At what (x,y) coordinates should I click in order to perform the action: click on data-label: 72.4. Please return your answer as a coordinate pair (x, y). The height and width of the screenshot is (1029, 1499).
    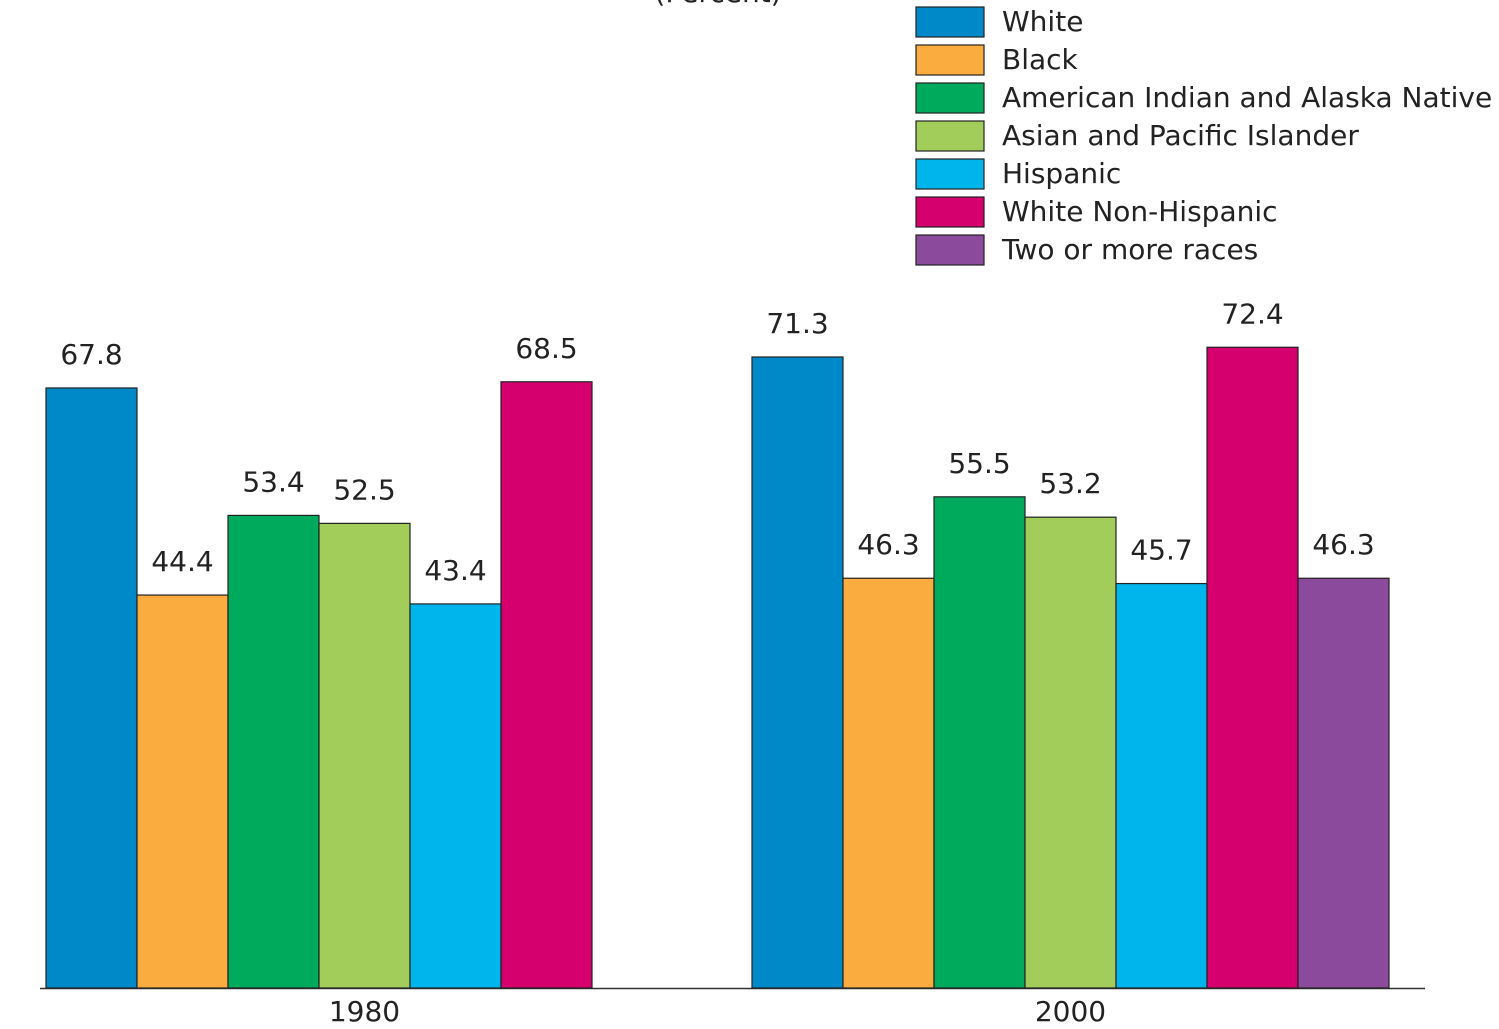
    Looking at the image, I should click on (1252, 313).